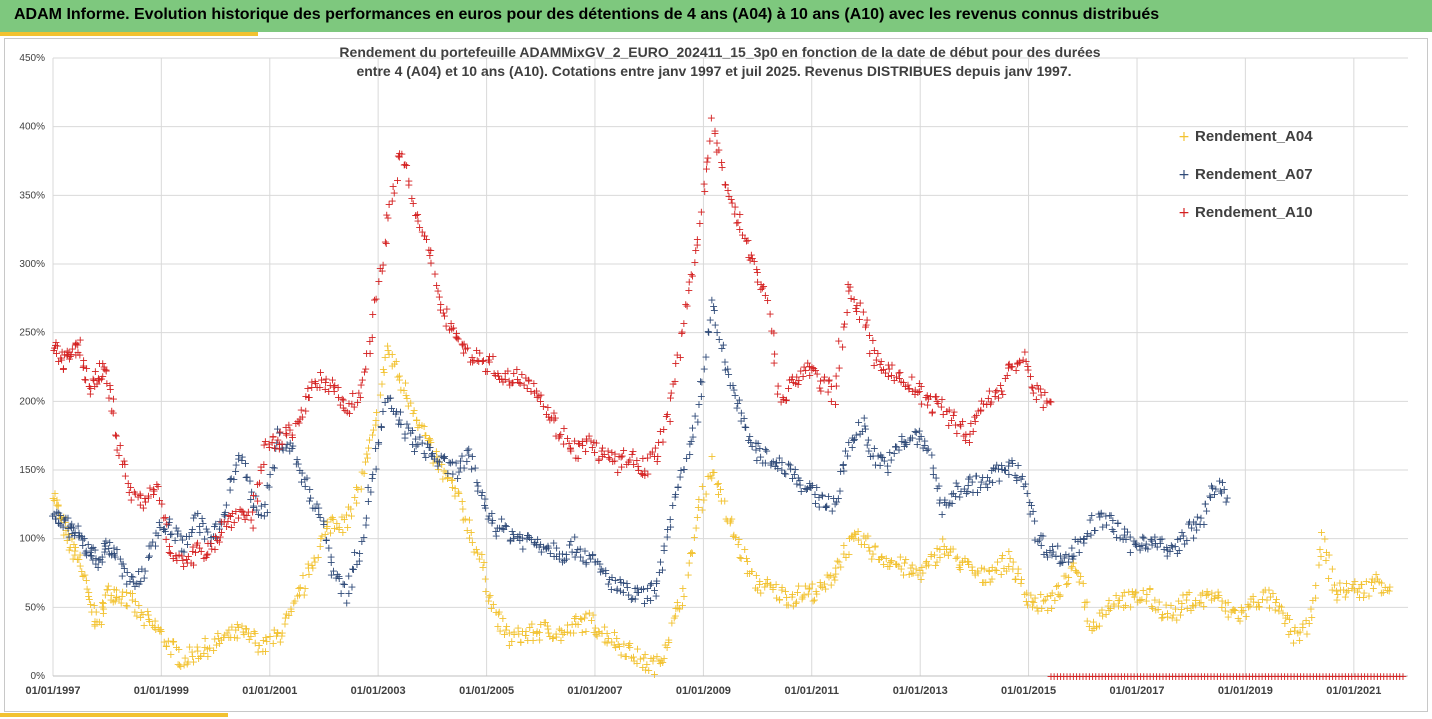  I want to click on y-tick-label: 350%, so click(32, 195).